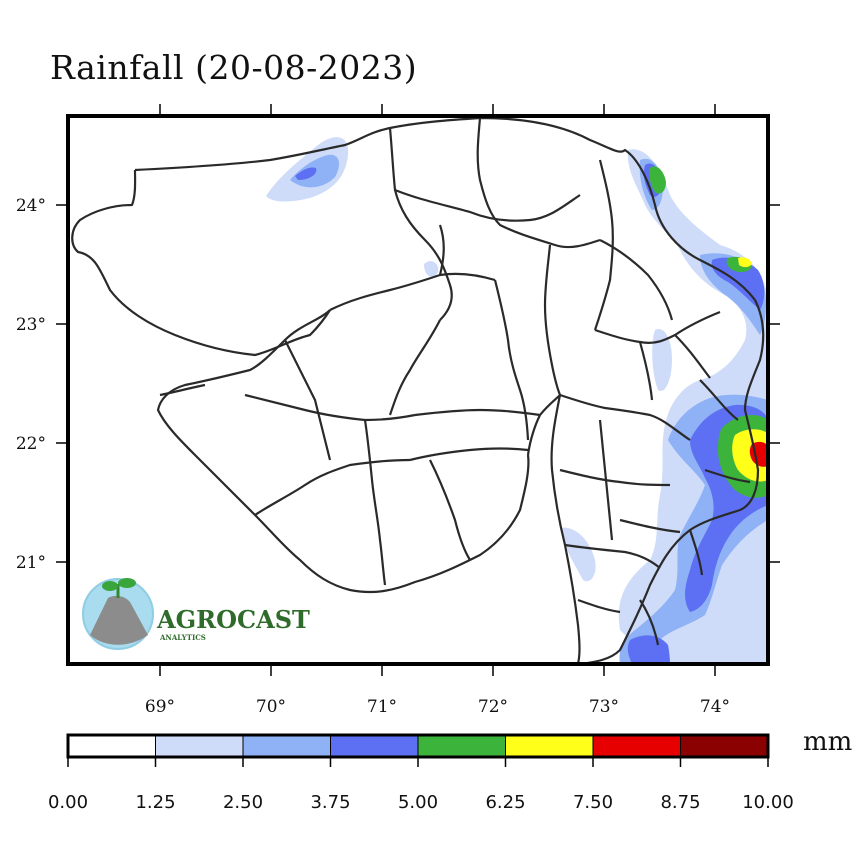  I want to click on colorbar, so click(418, 746).